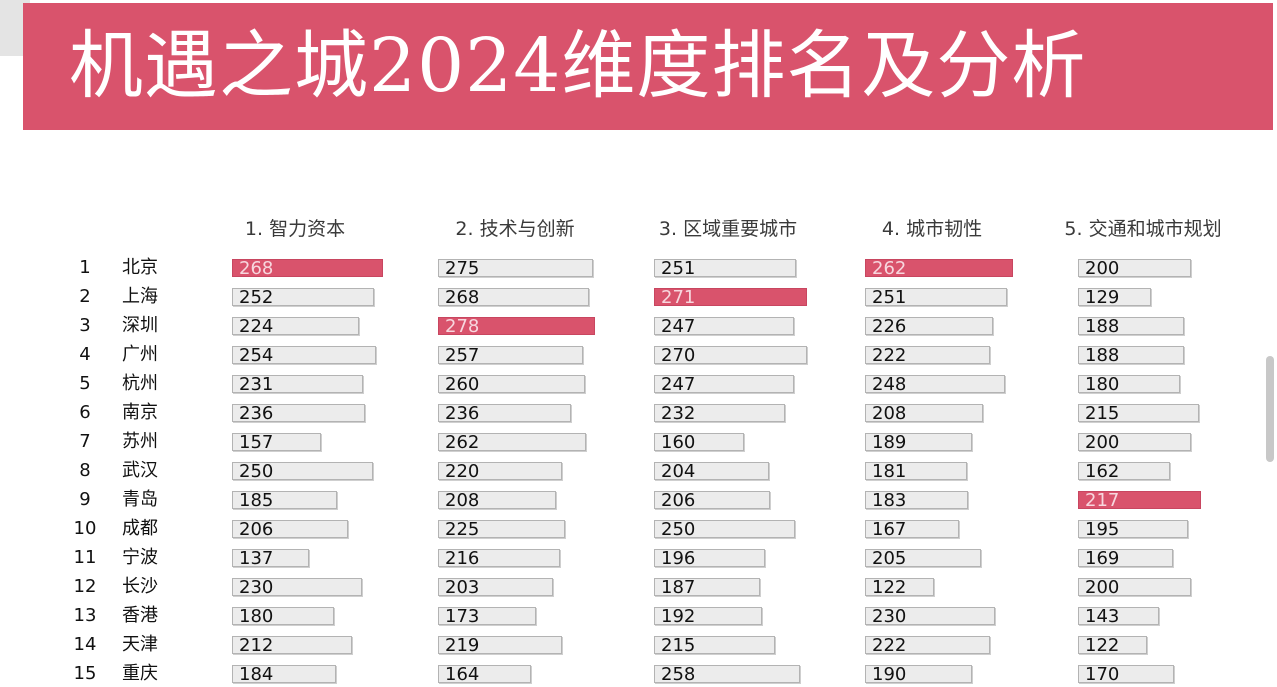 The height and width of the screenshot is (687, 1277). Describe the element at coordinates (462, 326) in the screenshot. I see `score-value: 278` at that location.